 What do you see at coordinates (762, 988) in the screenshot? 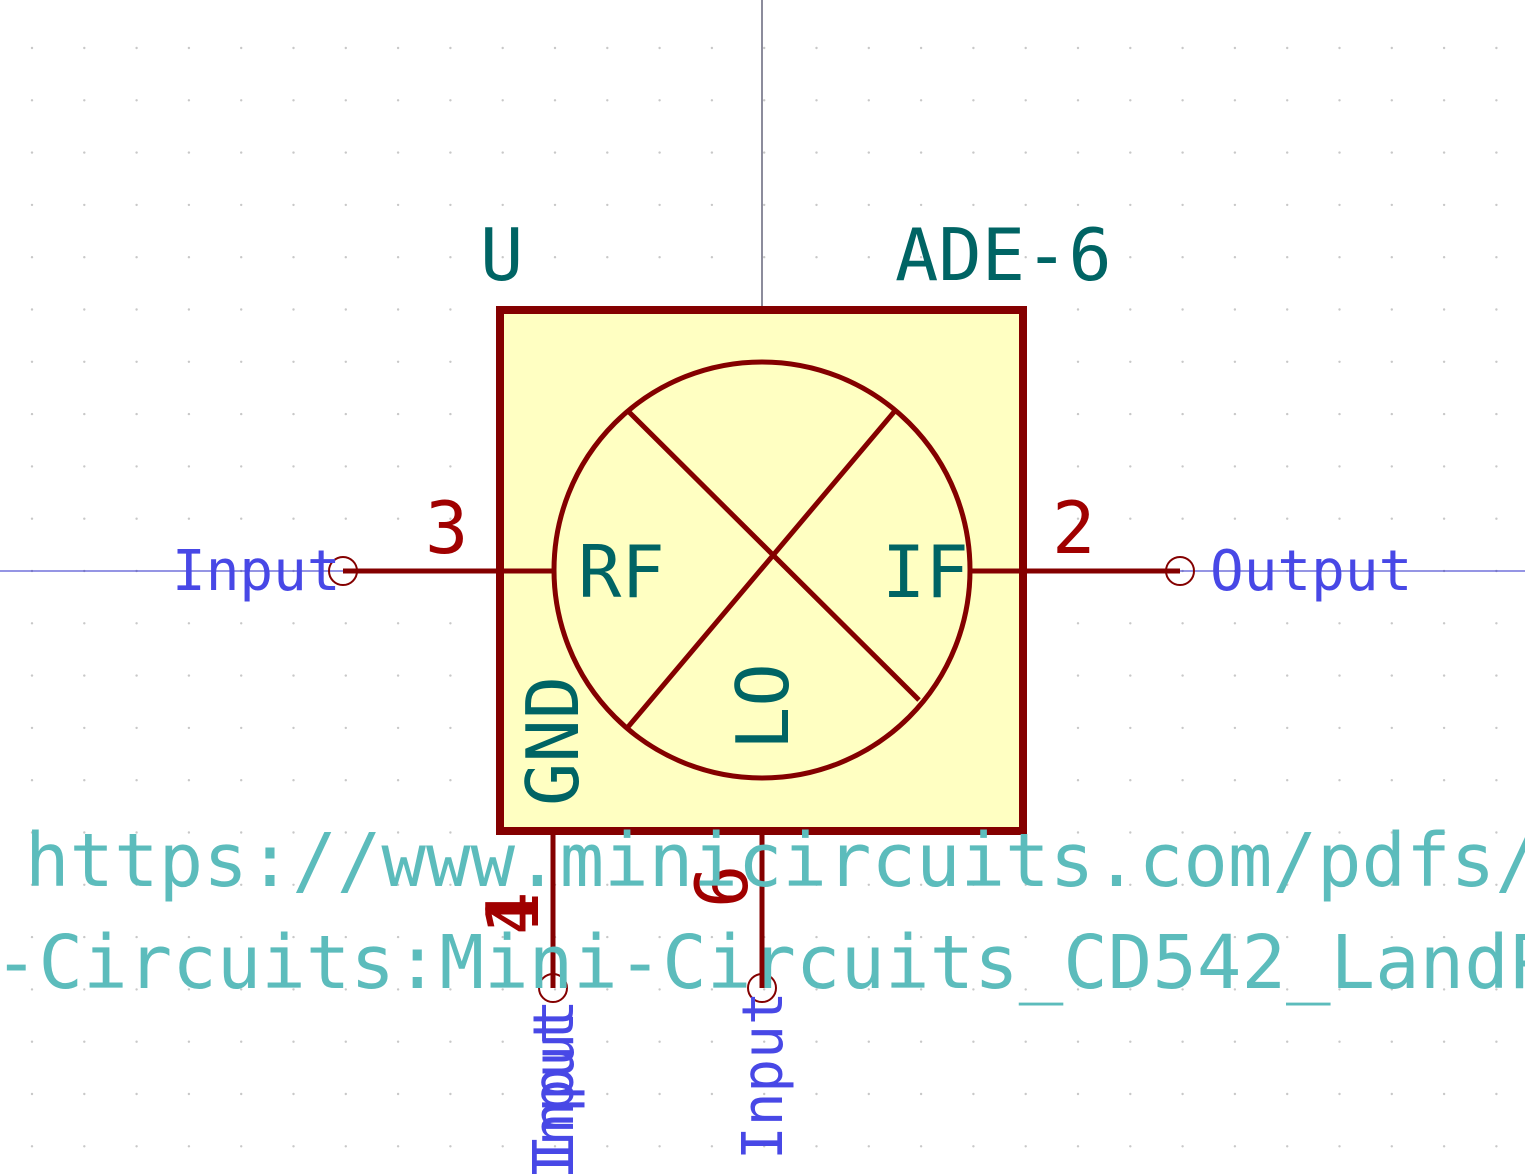
I see `pin-6-connection-point` at bounding box center [762, 988].